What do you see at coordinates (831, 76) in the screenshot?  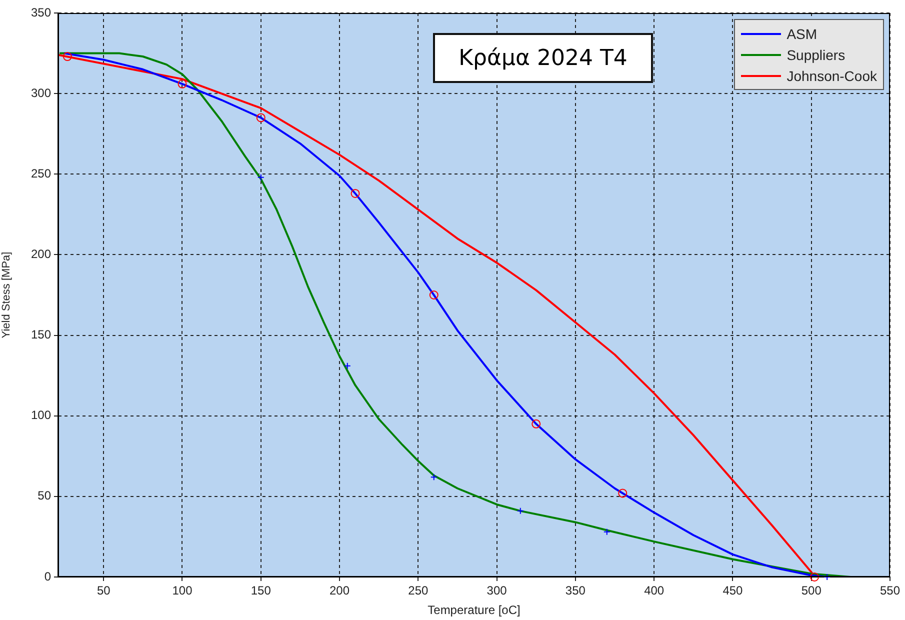 I see `legend-label: Johnson-Cook` at bounding box center [831, 76].